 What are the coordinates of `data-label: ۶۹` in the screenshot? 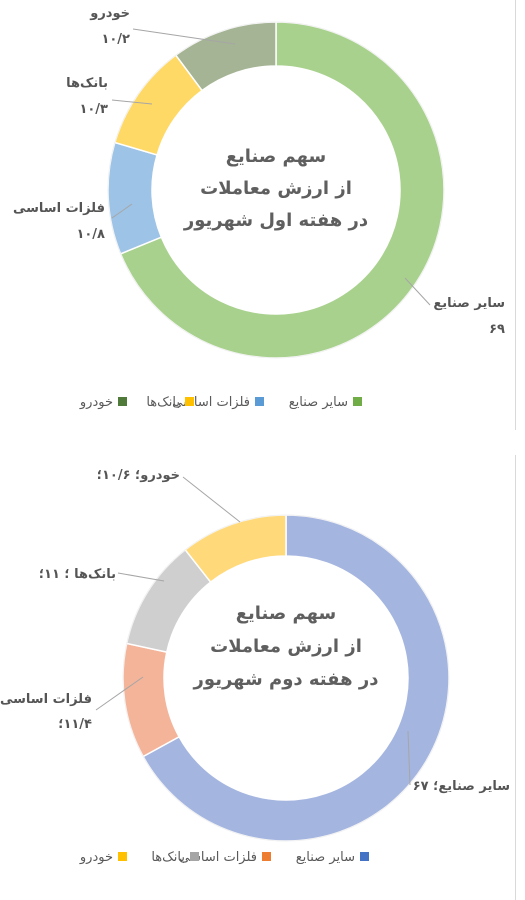 It's located at (497, 329).